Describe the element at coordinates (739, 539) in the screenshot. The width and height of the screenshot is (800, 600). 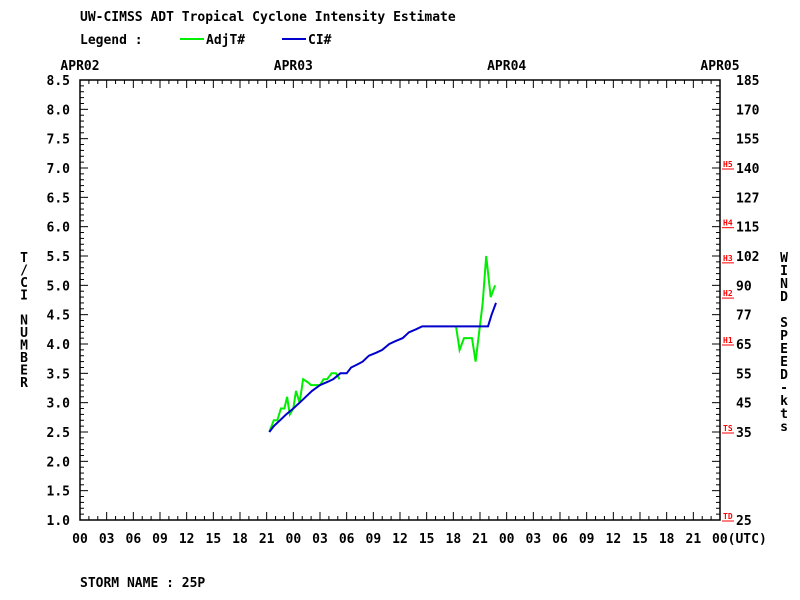
I see `x-tick-label: 00(UTC)` at that location.